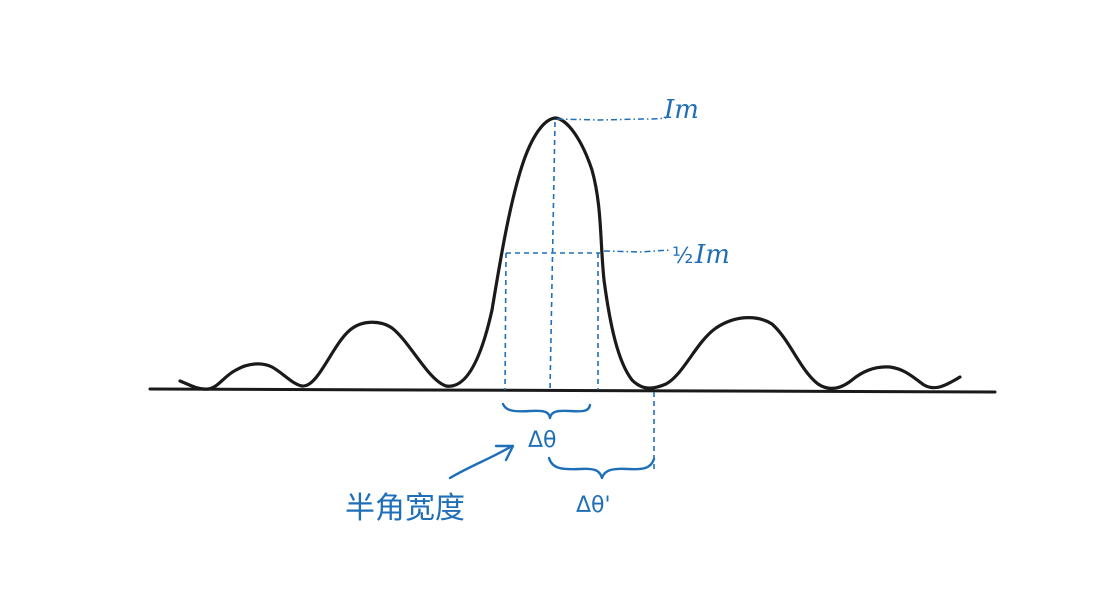 The image size is (1120, 602). What do you see at coordinates (601, 468) in the screenshot?
I see `delta-theta-prime-brace` at bounding box center [601, 468].